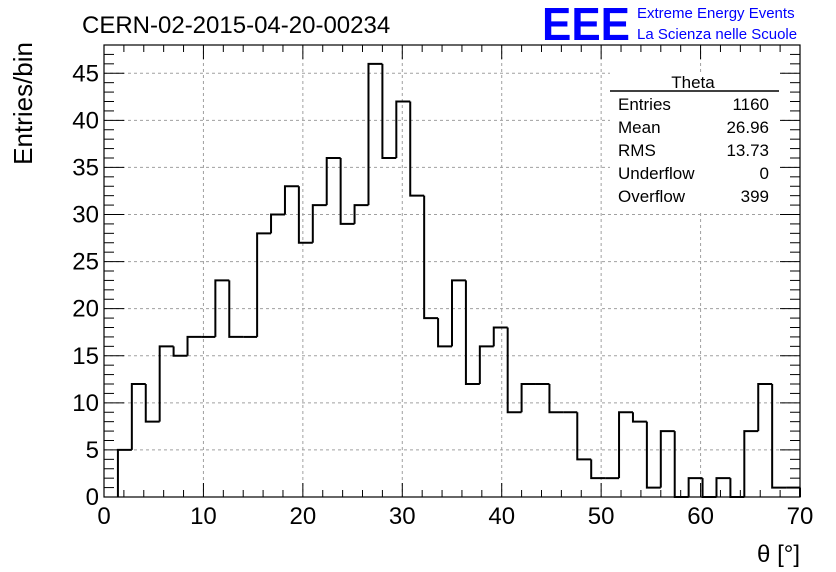 This screenshot has height=572, width=836. Describe the element at coordinates (755, 196) in the screenshot. I see `stats-value-overflow: 399` at that location.